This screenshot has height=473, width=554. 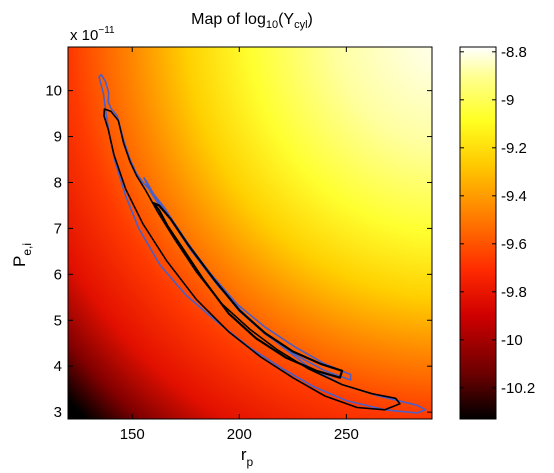 I want to click on colorbar-tick-label: -9.4, so click(x=514, y=196).